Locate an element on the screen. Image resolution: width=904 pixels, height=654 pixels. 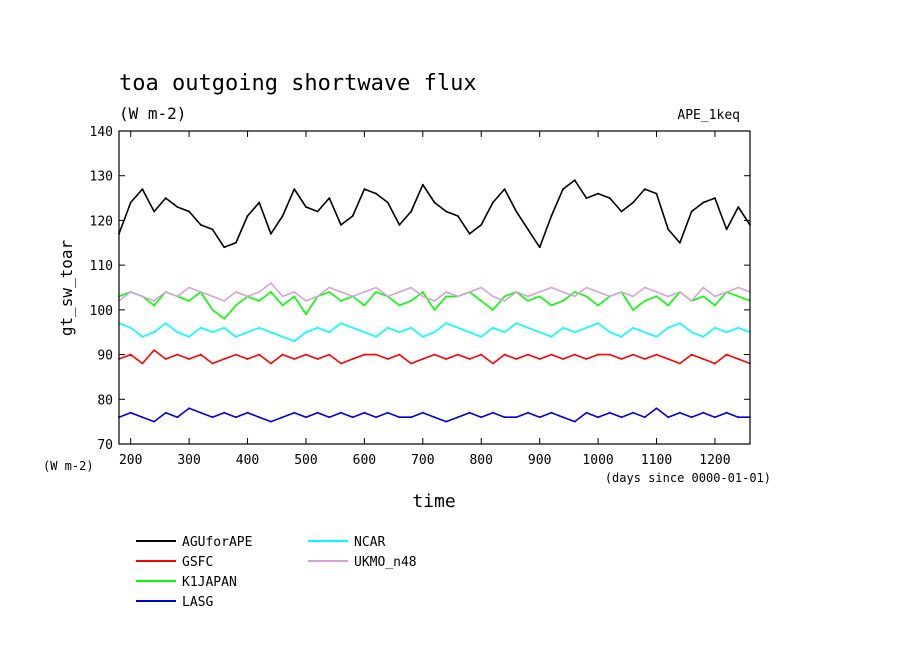
series-line-lasg is located at coordinates (434, 415).